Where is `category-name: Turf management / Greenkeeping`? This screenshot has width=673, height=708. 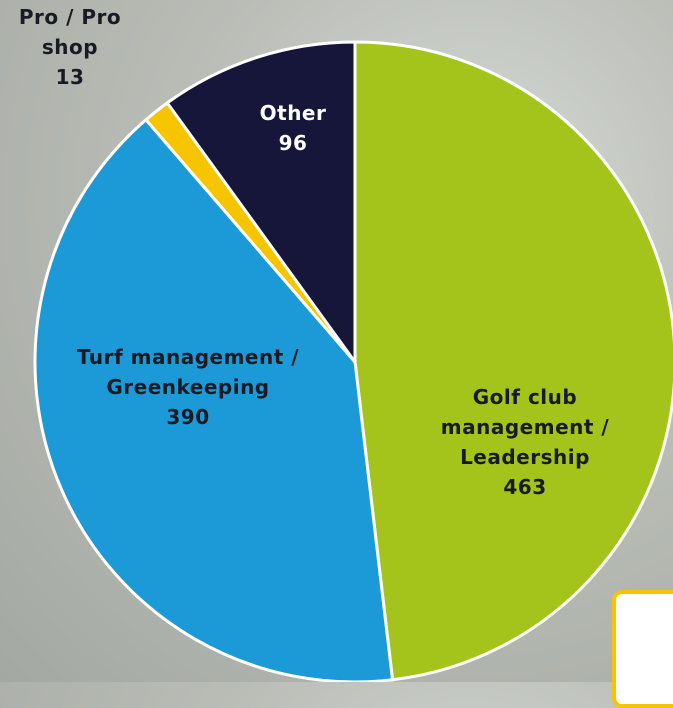
category-name: Turf management / Greenkeeping is located at coordinates (188, 372).